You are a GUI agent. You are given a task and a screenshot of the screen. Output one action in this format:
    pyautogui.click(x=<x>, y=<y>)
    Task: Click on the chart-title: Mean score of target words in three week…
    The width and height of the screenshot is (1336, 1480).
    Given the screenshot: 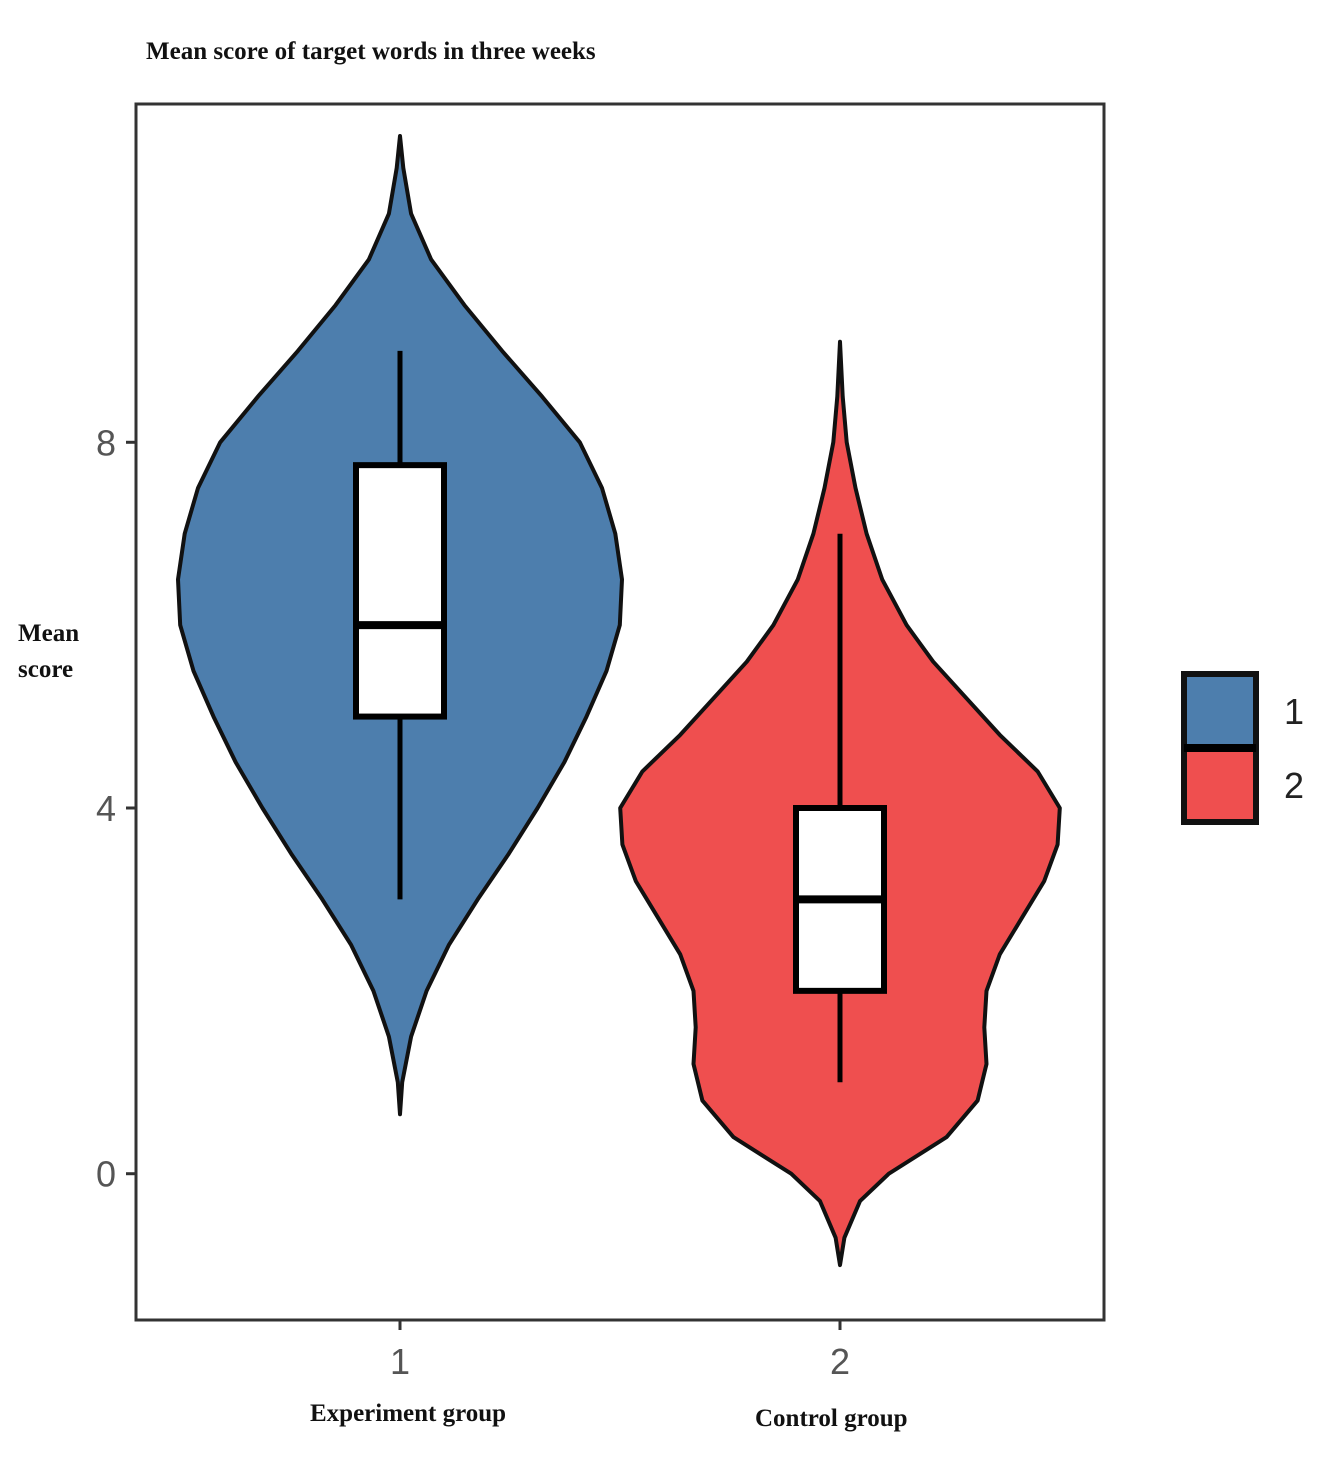 What is the action you would take?
    pyautogui.click(x=371, y=51)
    